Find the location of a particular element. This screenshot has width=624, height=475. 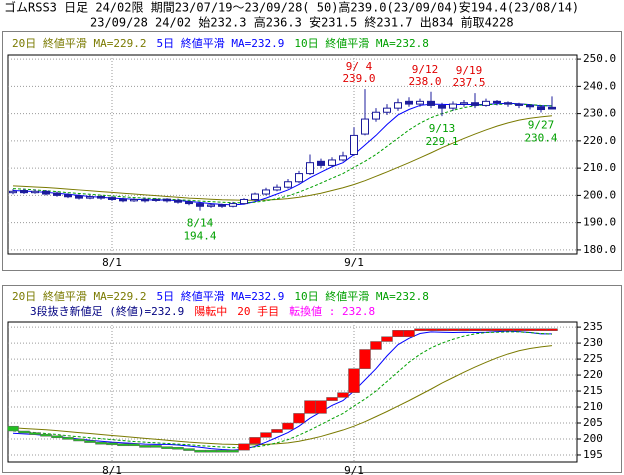

low-date: 9/13 is located at coordinates (442, 128).